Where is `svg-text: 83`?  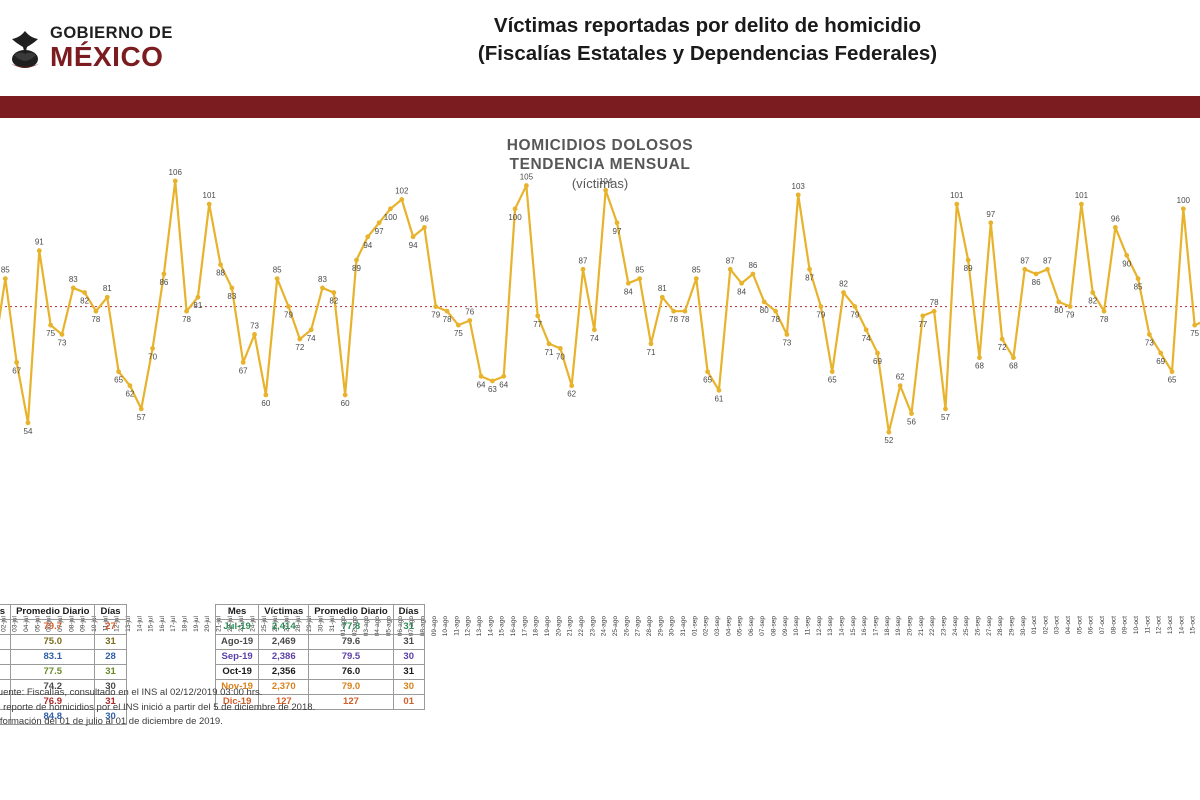 svg-text: 83 is located at coordinates (73, 279).